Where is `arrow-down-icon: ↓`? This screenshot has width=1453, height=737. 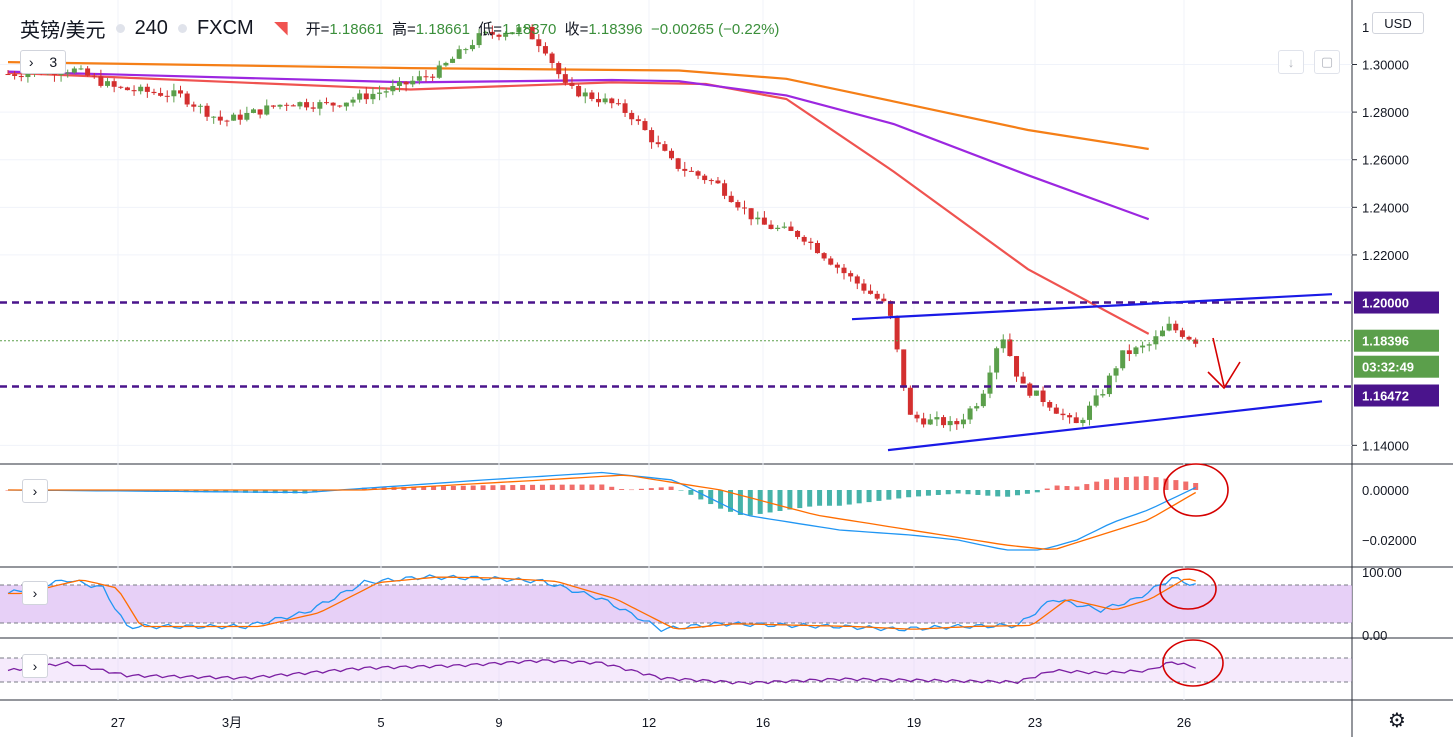
arrow-down-icon: ↓ is located at coordinates (1291, 62).